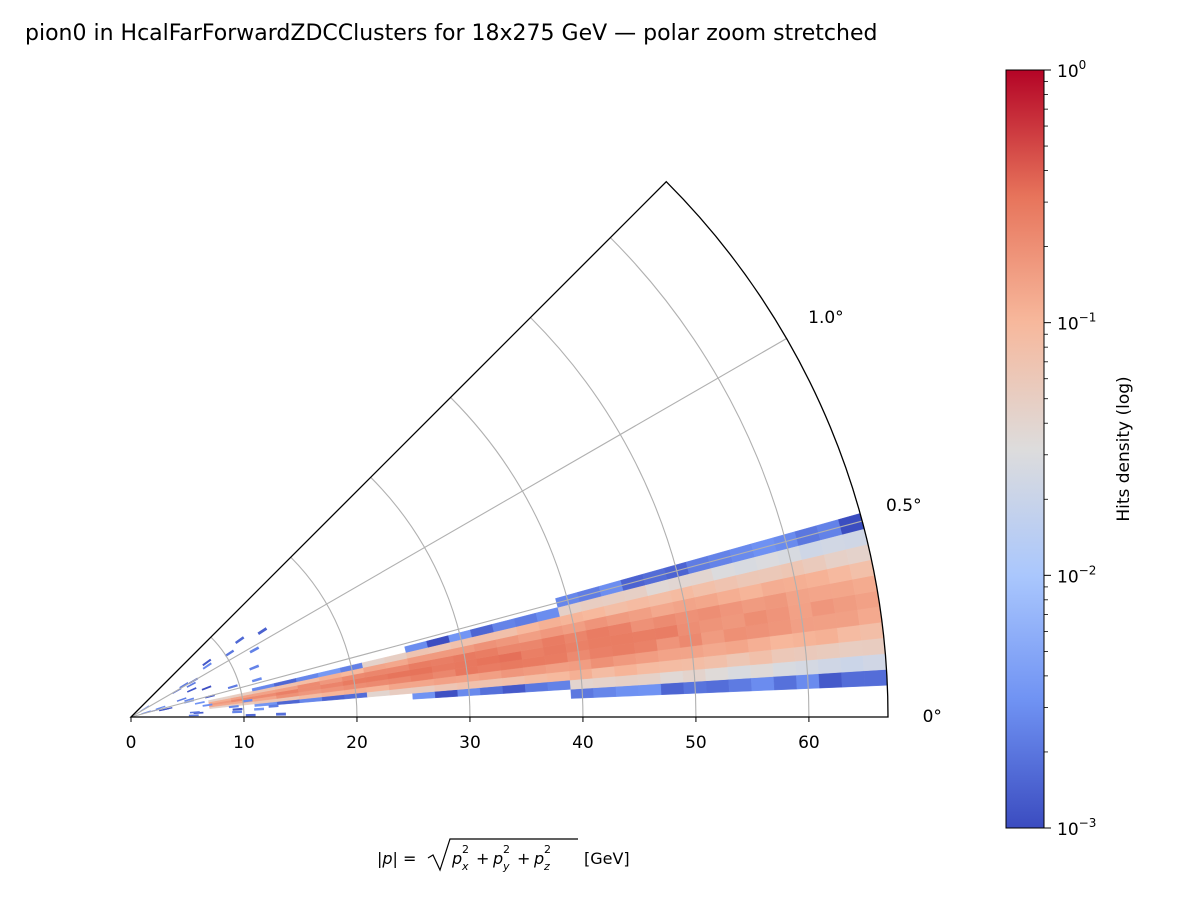  Describe the element at coordinates (583, 743) in the screenshot. I see `radial-tick-label: 40` at that location.